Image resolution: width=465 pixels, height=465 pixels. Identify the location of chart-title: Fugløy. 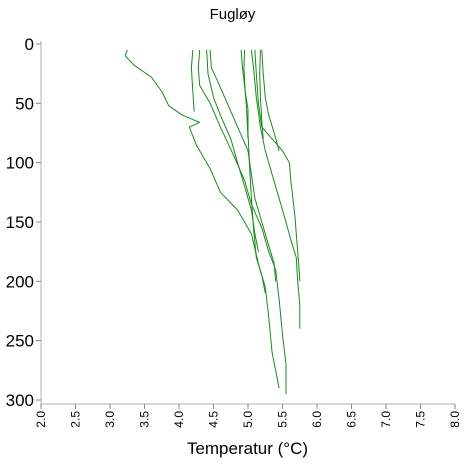
(232, 14).